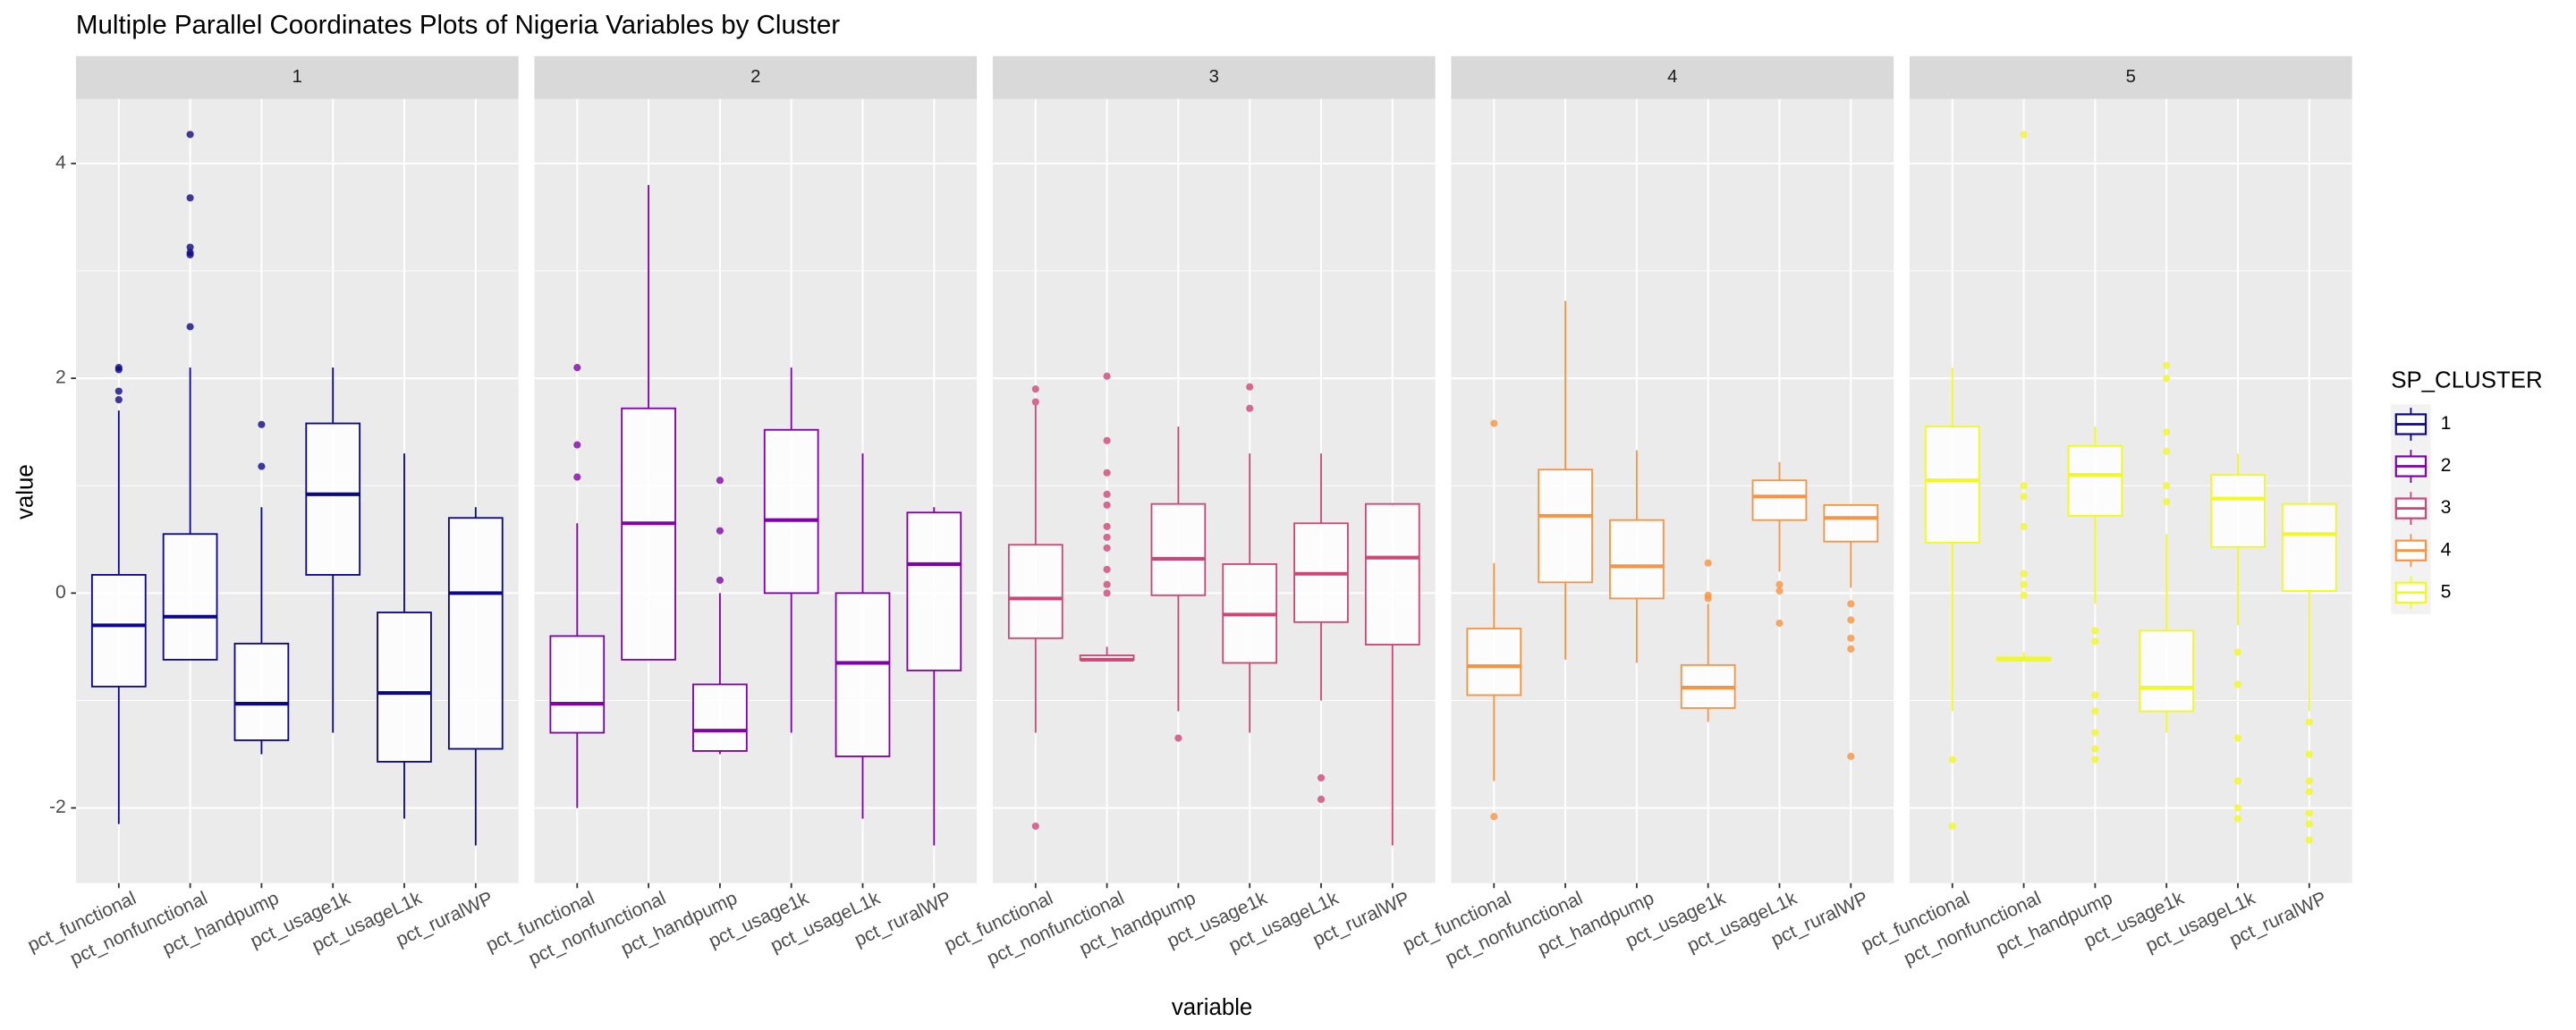  I want to click on strip-label: 2, so click(755, 77).